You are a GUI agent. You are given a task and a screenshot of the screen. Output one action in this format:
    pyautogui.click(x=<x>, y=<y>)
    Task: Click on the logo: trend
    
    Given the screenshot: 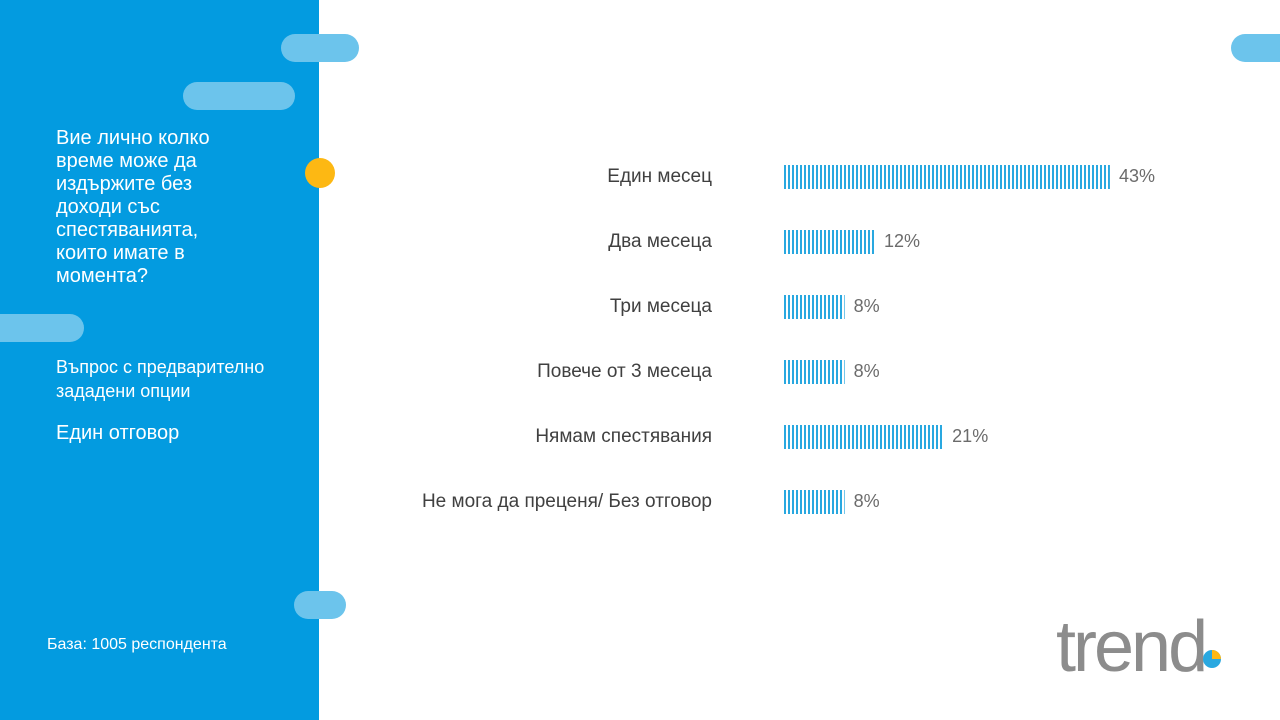 What is the action you would take?
    pyautogui.click(x=1130, y=647)
    